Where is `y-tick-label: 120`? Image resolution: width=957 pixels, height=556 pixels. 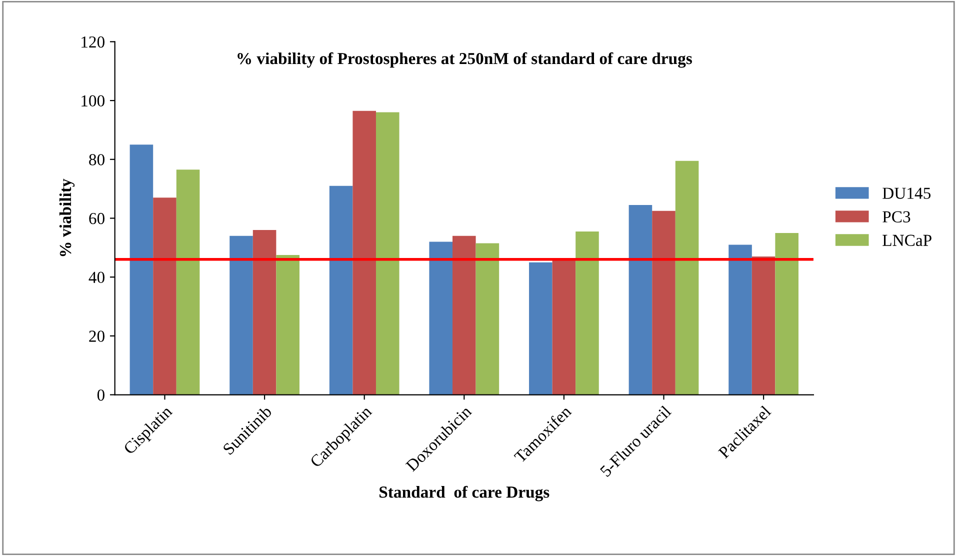
y-tick-label: 120 is located at coordinates (93, 42).